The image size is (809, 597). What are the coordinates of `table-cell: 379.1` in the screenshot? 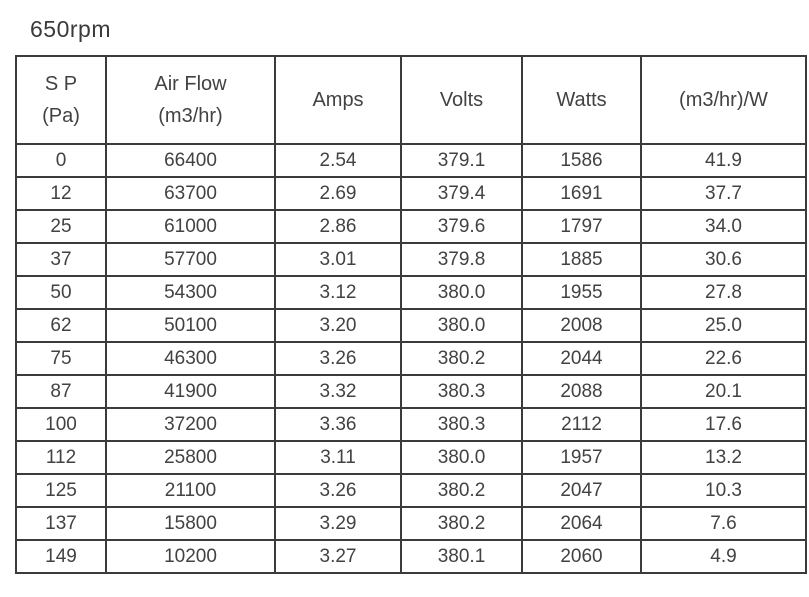 It's located at (461, 160).